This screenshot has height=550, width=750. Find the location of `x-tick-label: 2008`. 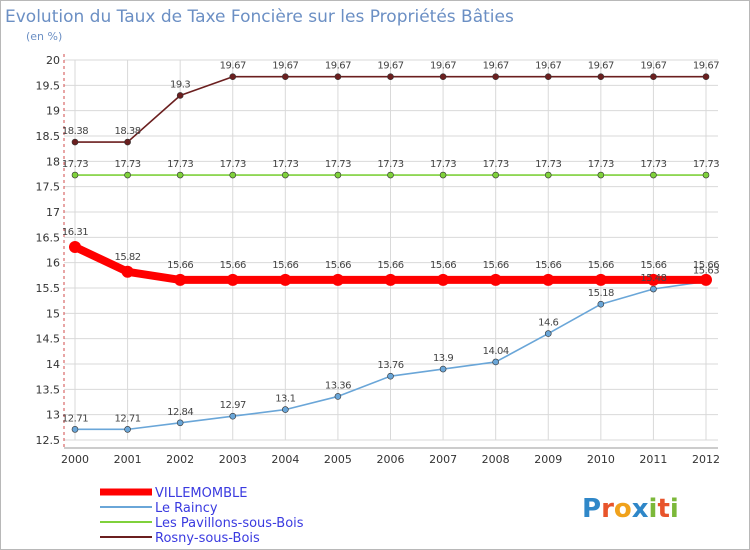

x-tick-label: 2008 is located at coordinates (496, 459).